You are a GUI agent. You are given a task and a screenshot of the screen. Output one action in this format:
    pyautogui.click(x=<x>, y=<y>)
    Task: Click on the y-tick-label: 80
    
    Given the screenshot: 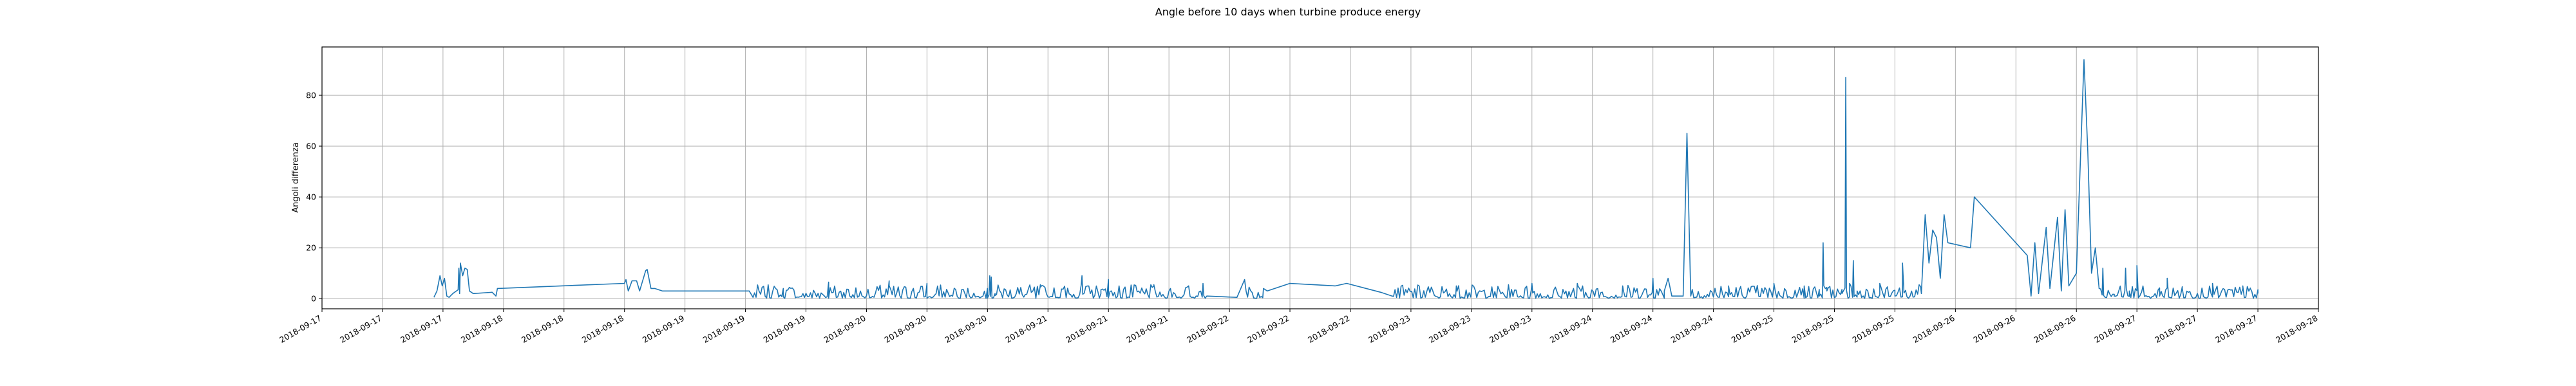 What is the action you would take?
    pyautogui.click(x=311, y=95)
    